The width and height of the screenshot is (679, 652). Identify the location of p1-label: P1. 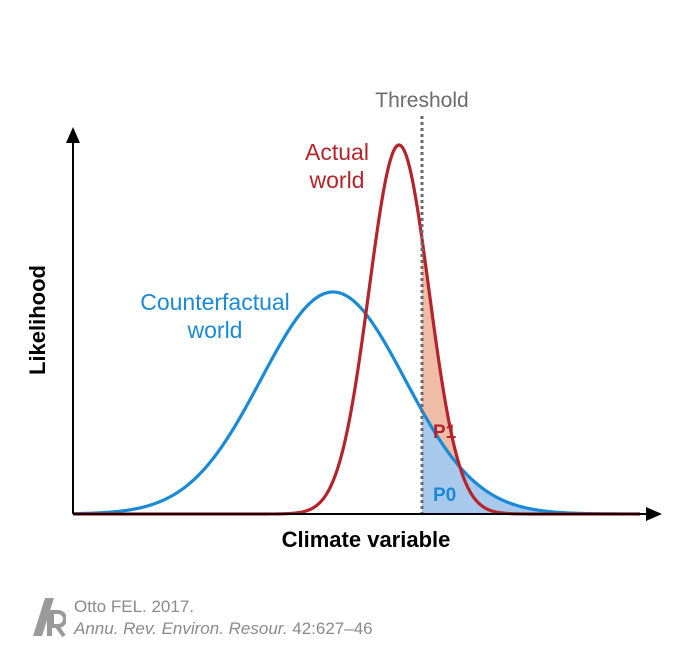
(445, 432).